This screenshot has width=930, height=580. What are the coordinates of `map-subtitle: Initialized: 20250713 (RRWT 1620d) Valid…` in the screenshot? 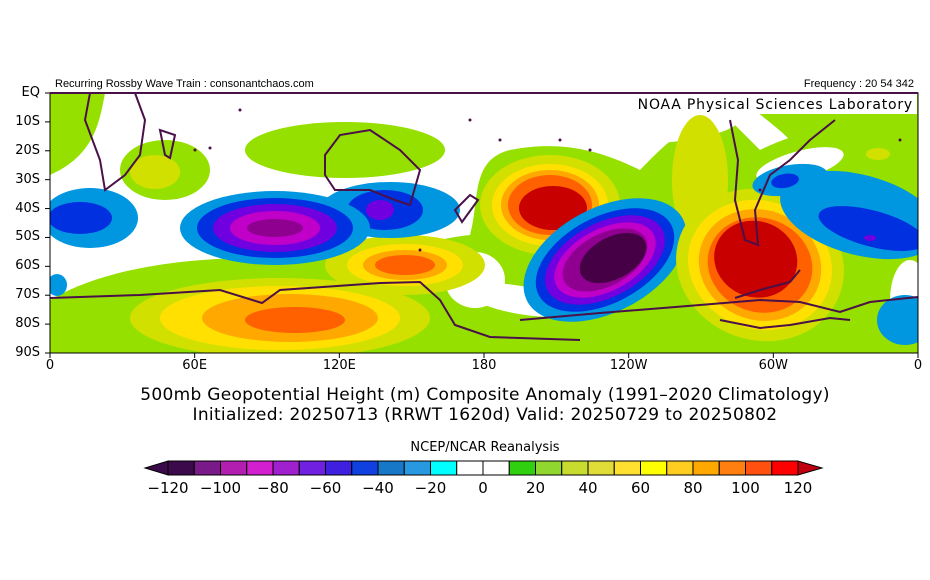 It's located at (485, 415).